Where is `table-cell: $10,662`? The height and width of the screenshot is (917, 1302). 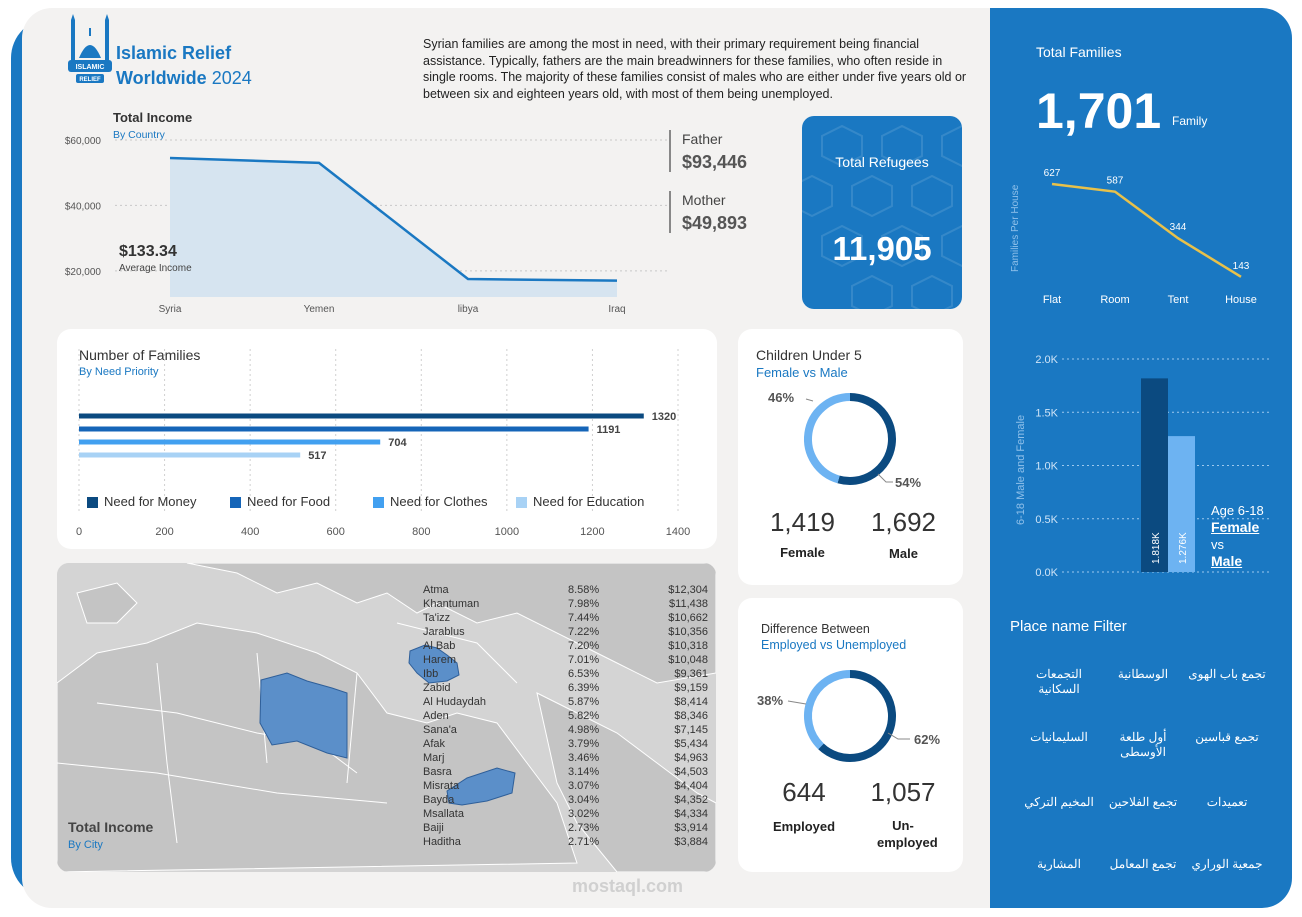
table-cell: $10,662 is located at coordinates (688, 618).